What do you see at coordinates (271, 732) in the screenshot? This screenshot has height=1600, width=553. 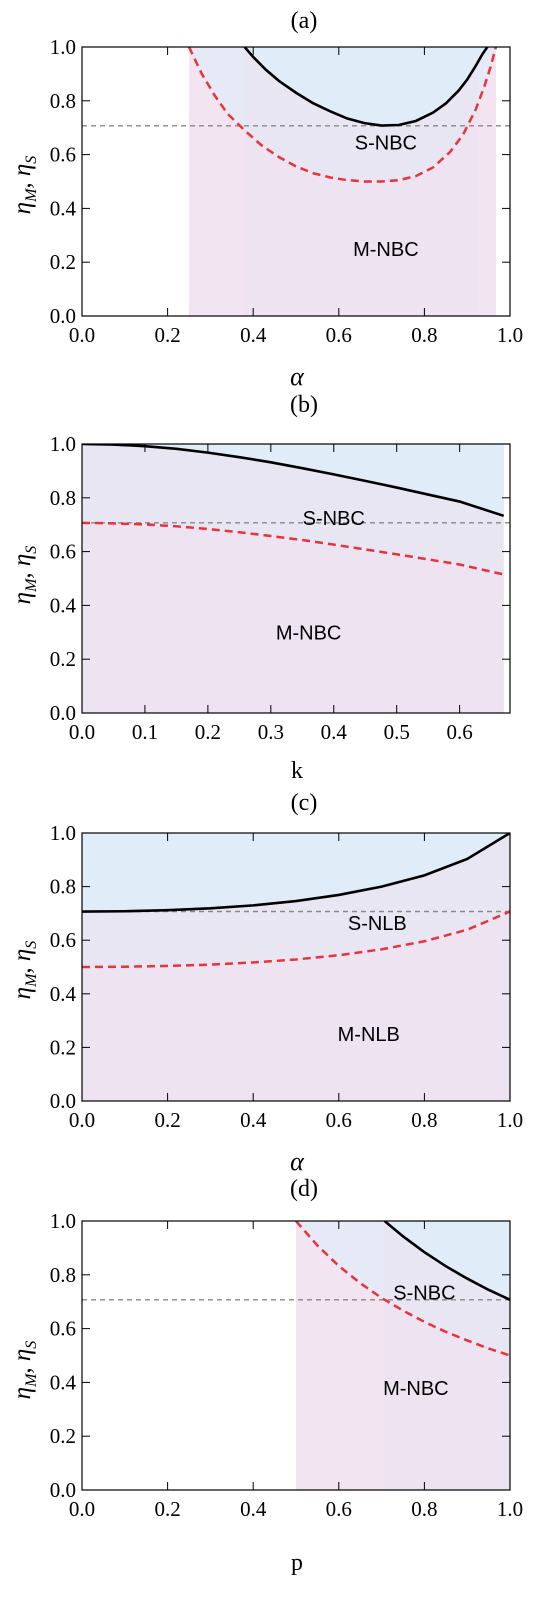 I see `x-tick-label: 0.3` at bounding box center [271, 732].